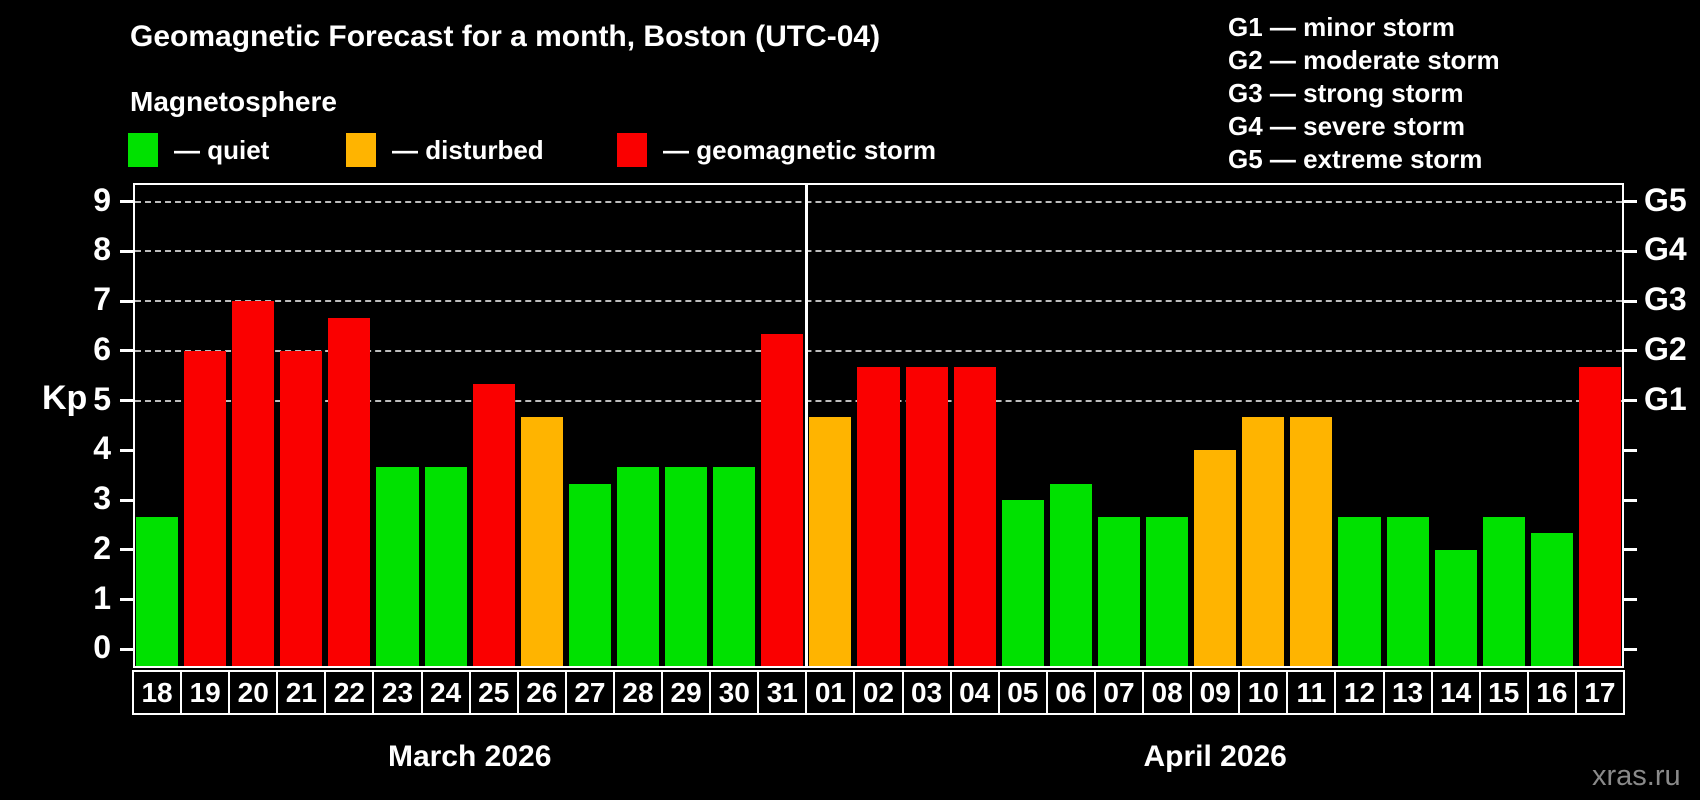 Image resolution: width=1700 pixels, height=800 pixels. Describe the element at coordinates (222, 149) in the screenshot. I see `legend-label-quiet: — quiet` at that location.